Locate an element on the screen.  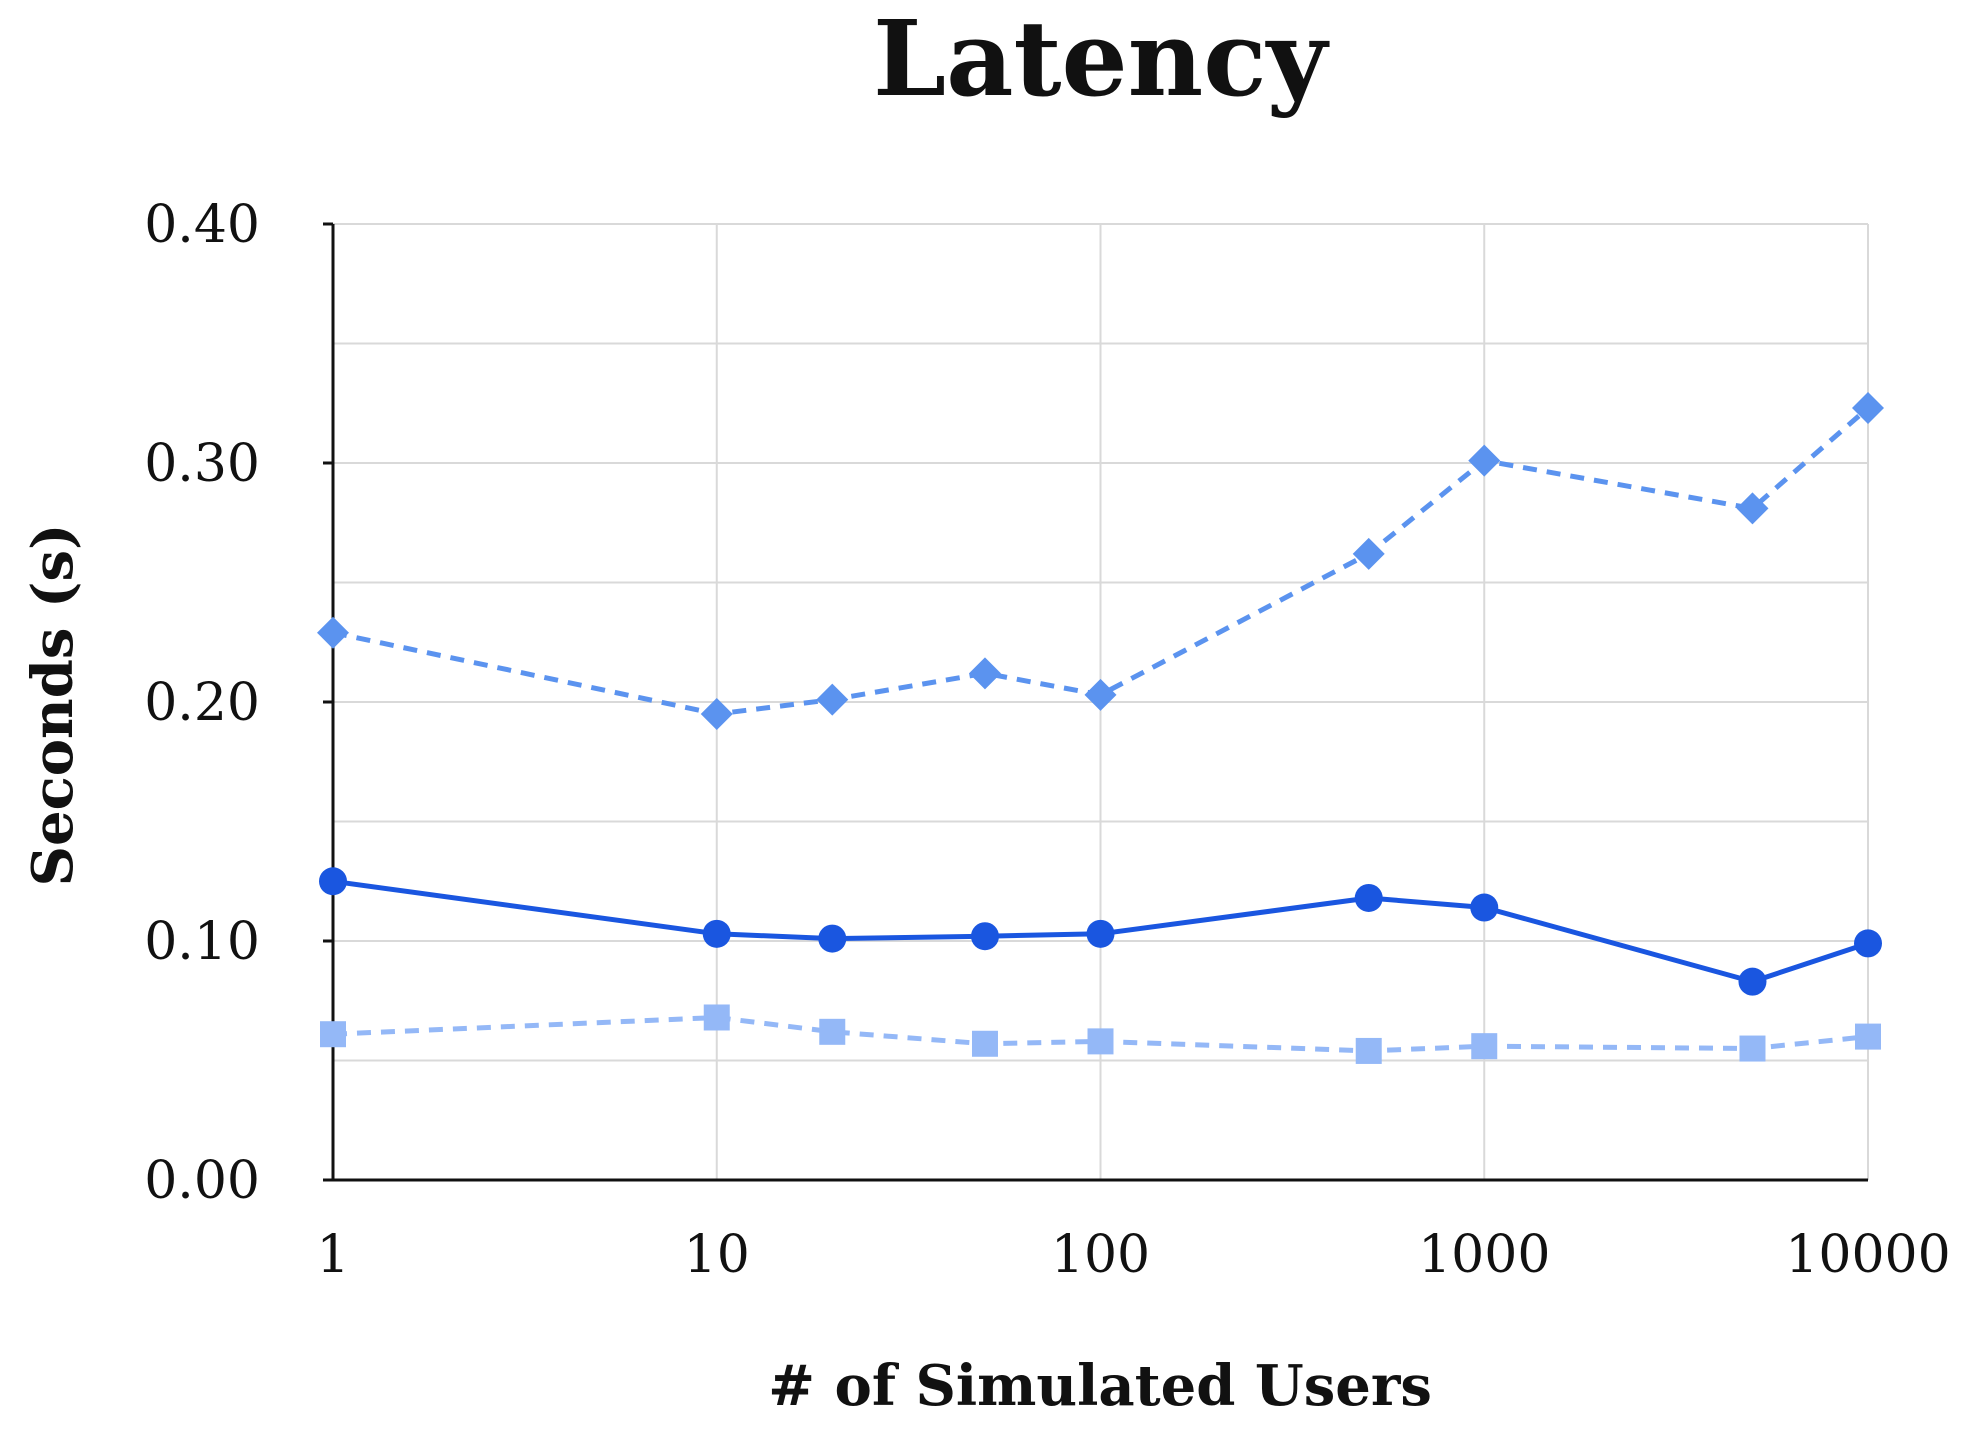
y-axis-title: Seconds (s) is located at coordinates (53, 705).